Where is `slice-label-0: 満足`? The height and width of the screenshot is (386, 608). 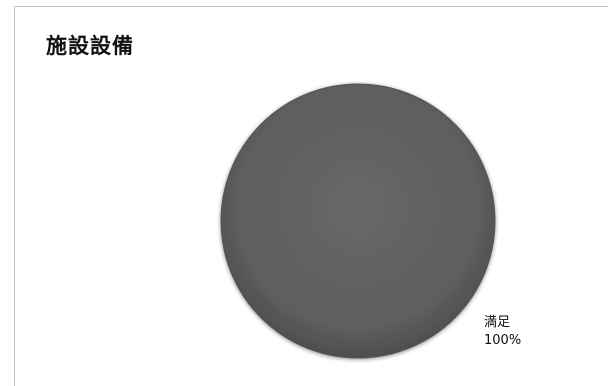 slice-label-0: 満足 is located at coordinates (497, 322).